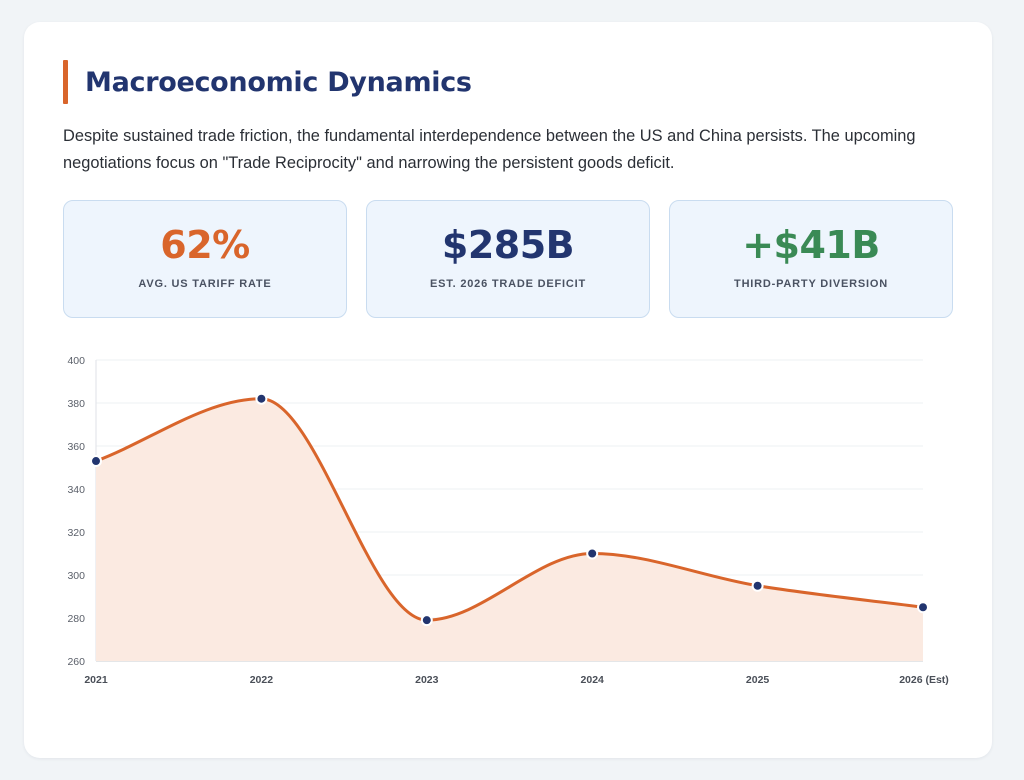  I want to click on stat-card-third-party-diversion: +$41B THIRD-PARTY DIVERSION, so click(811, 259).